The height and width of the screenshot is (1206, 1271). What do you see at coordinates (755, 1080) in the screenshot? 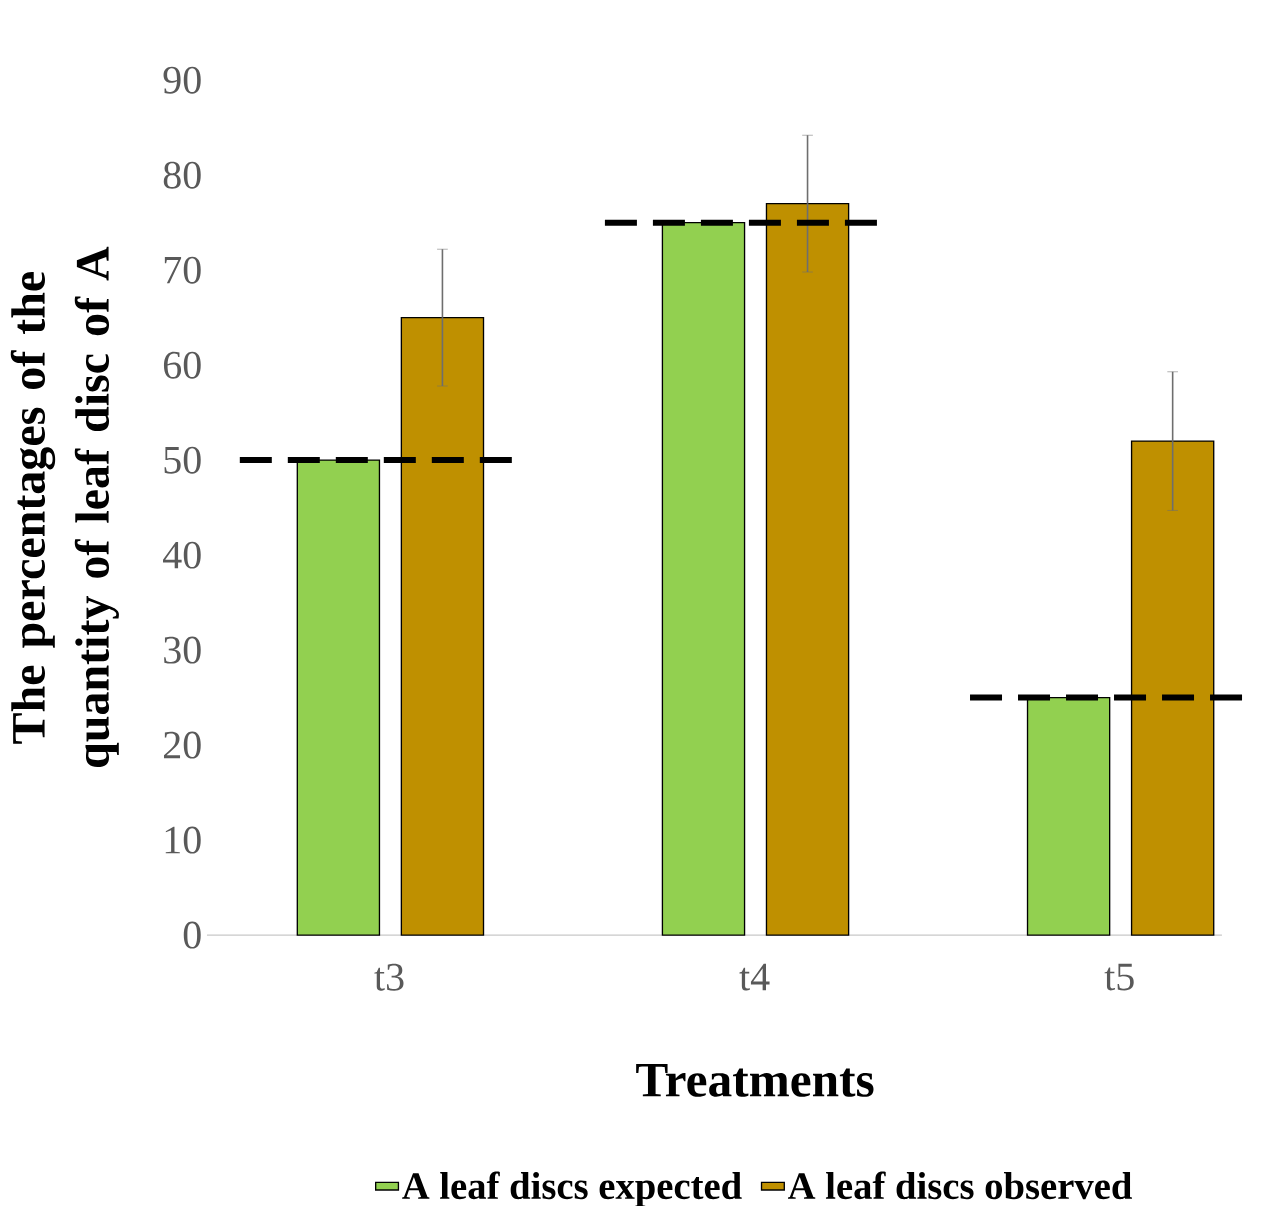
I see `x-axis-title: Treatments` at bounding box center [755, 1080].